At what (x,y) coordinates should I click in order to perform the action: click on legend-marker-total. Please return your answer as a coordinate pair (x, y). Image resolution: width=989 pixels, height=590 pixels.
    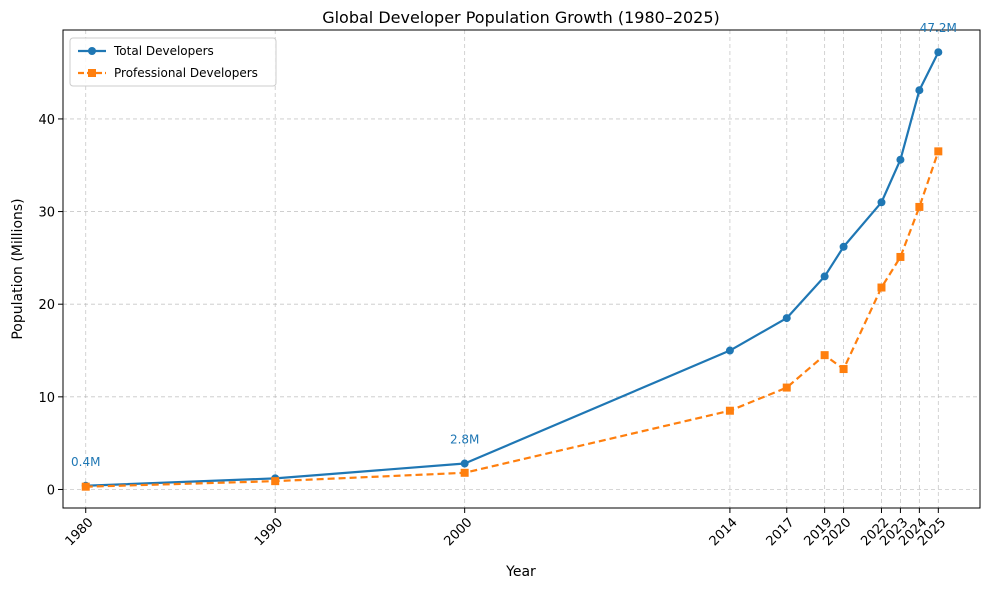
    Looking at the image, I should click on (92, 51).